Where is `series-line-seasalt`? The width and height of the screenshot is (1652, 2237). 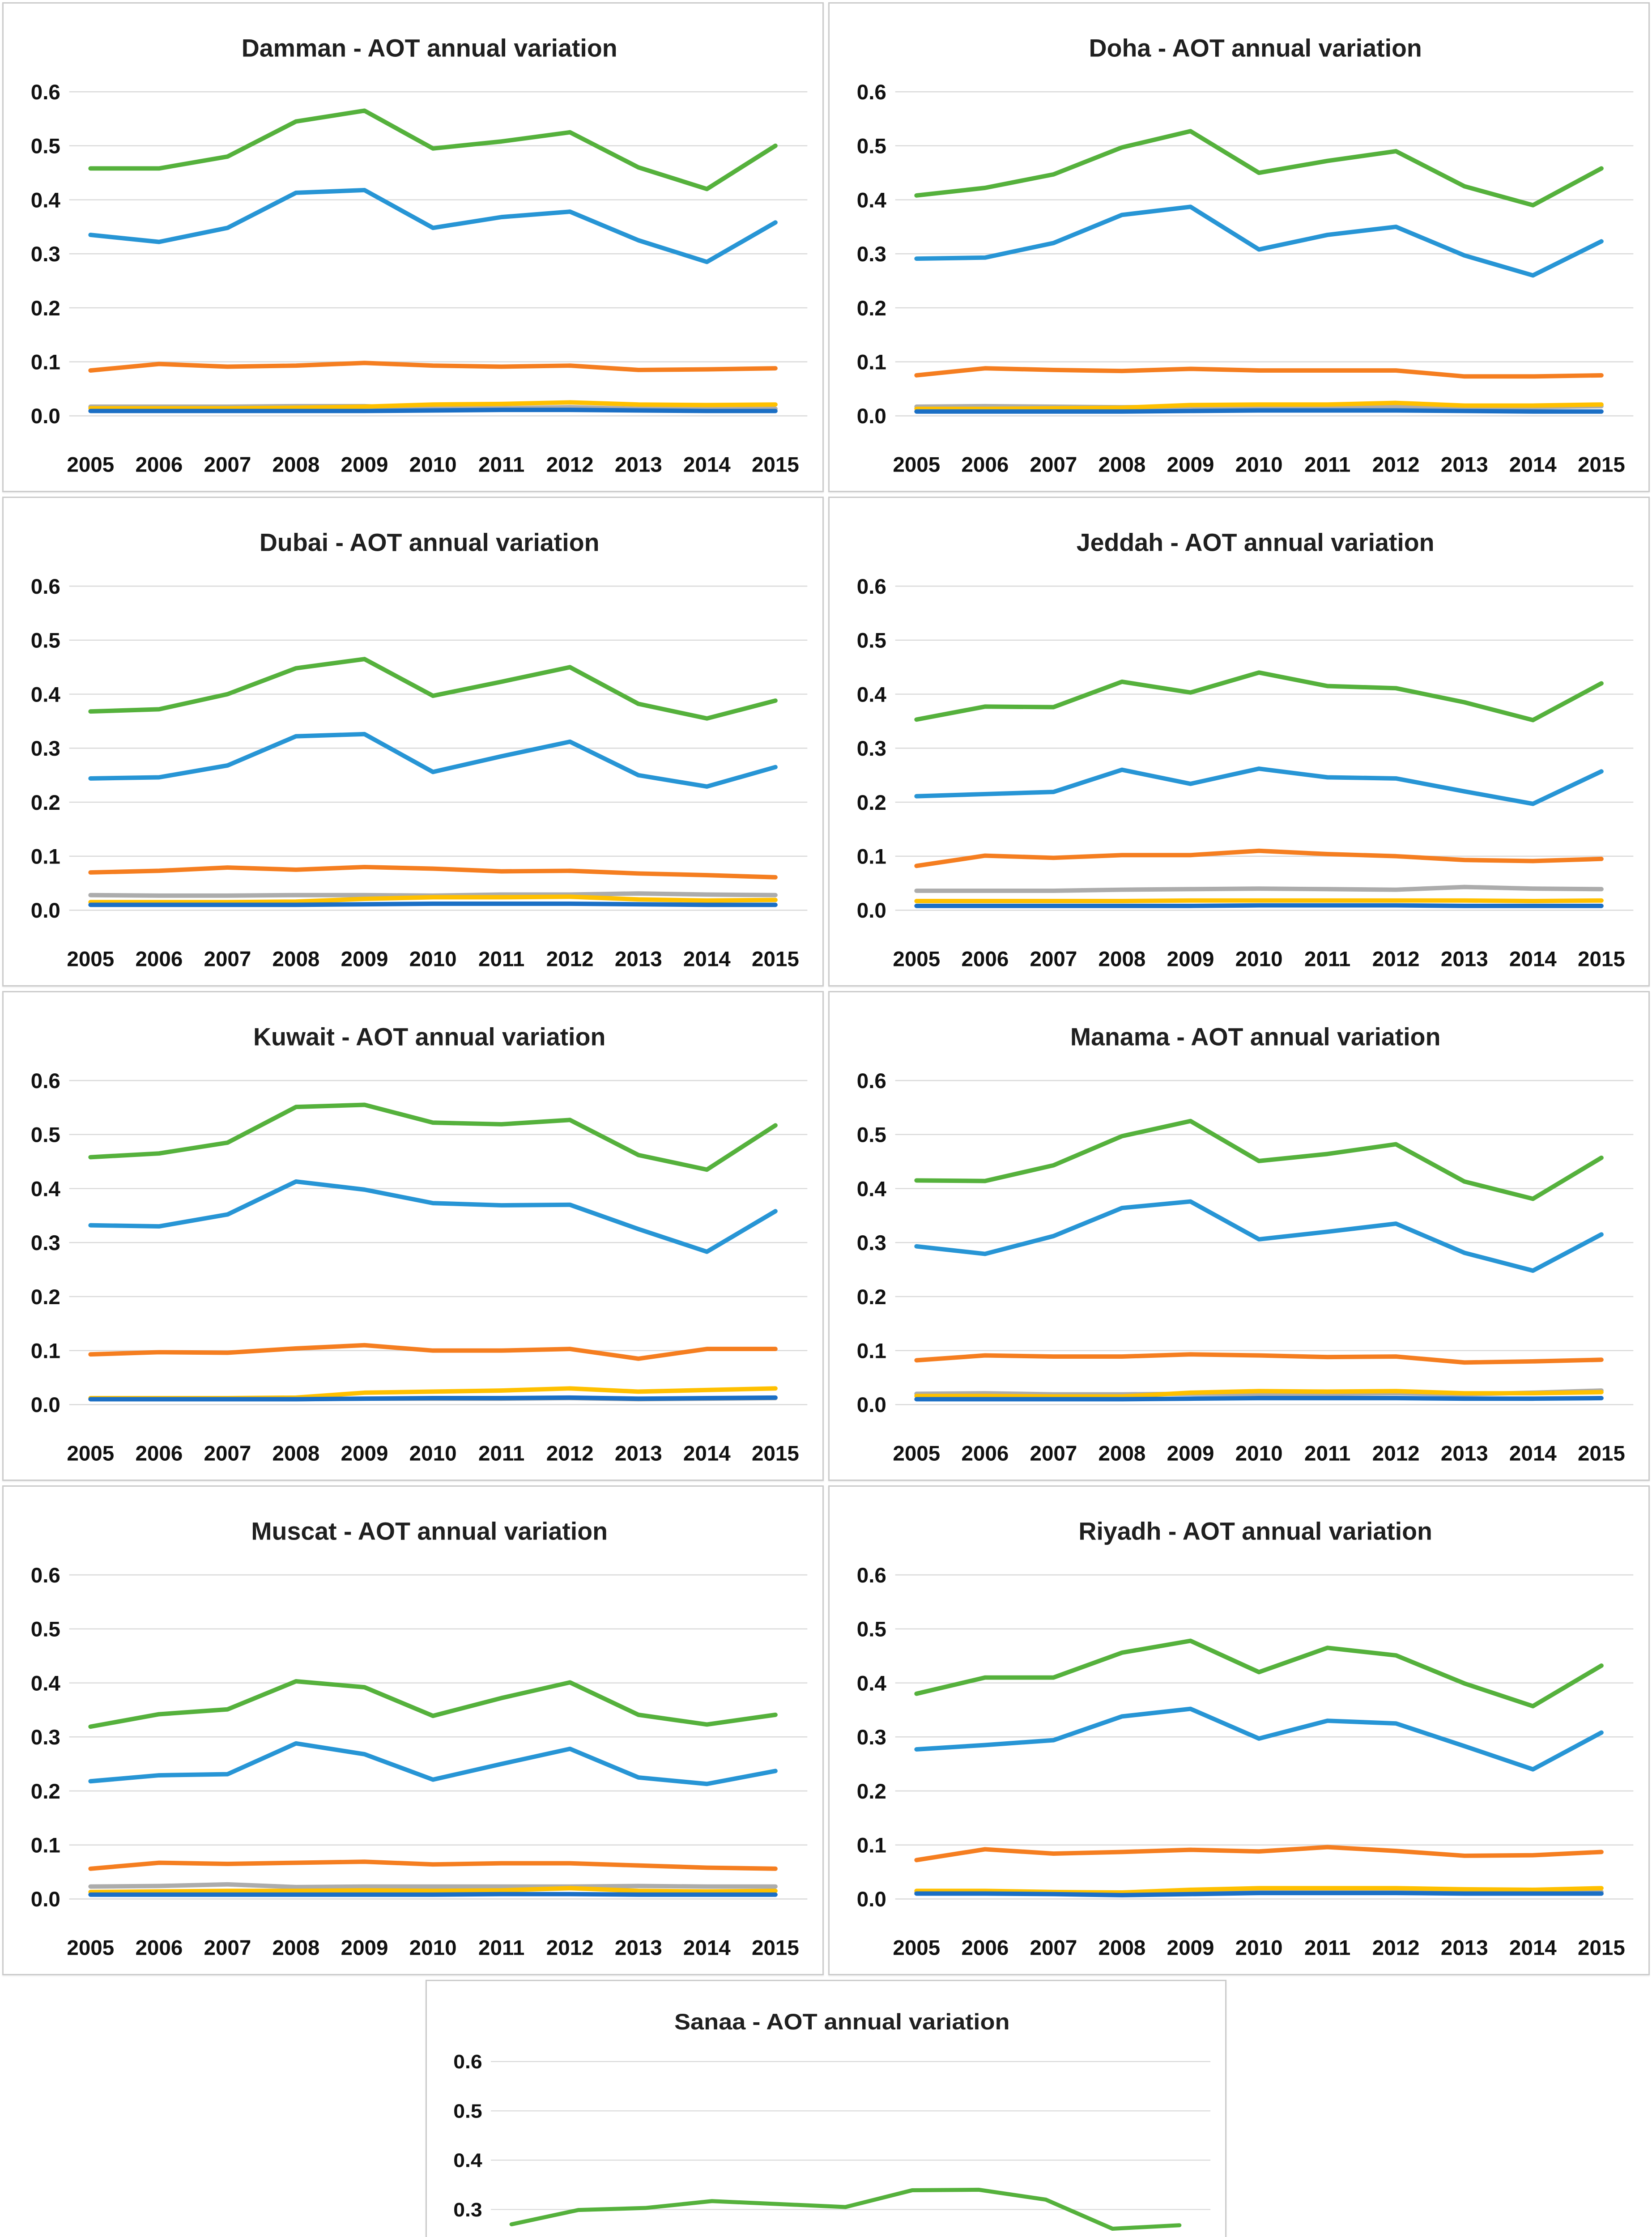 series-line-seasalt is located at coordinates (1259, 889).